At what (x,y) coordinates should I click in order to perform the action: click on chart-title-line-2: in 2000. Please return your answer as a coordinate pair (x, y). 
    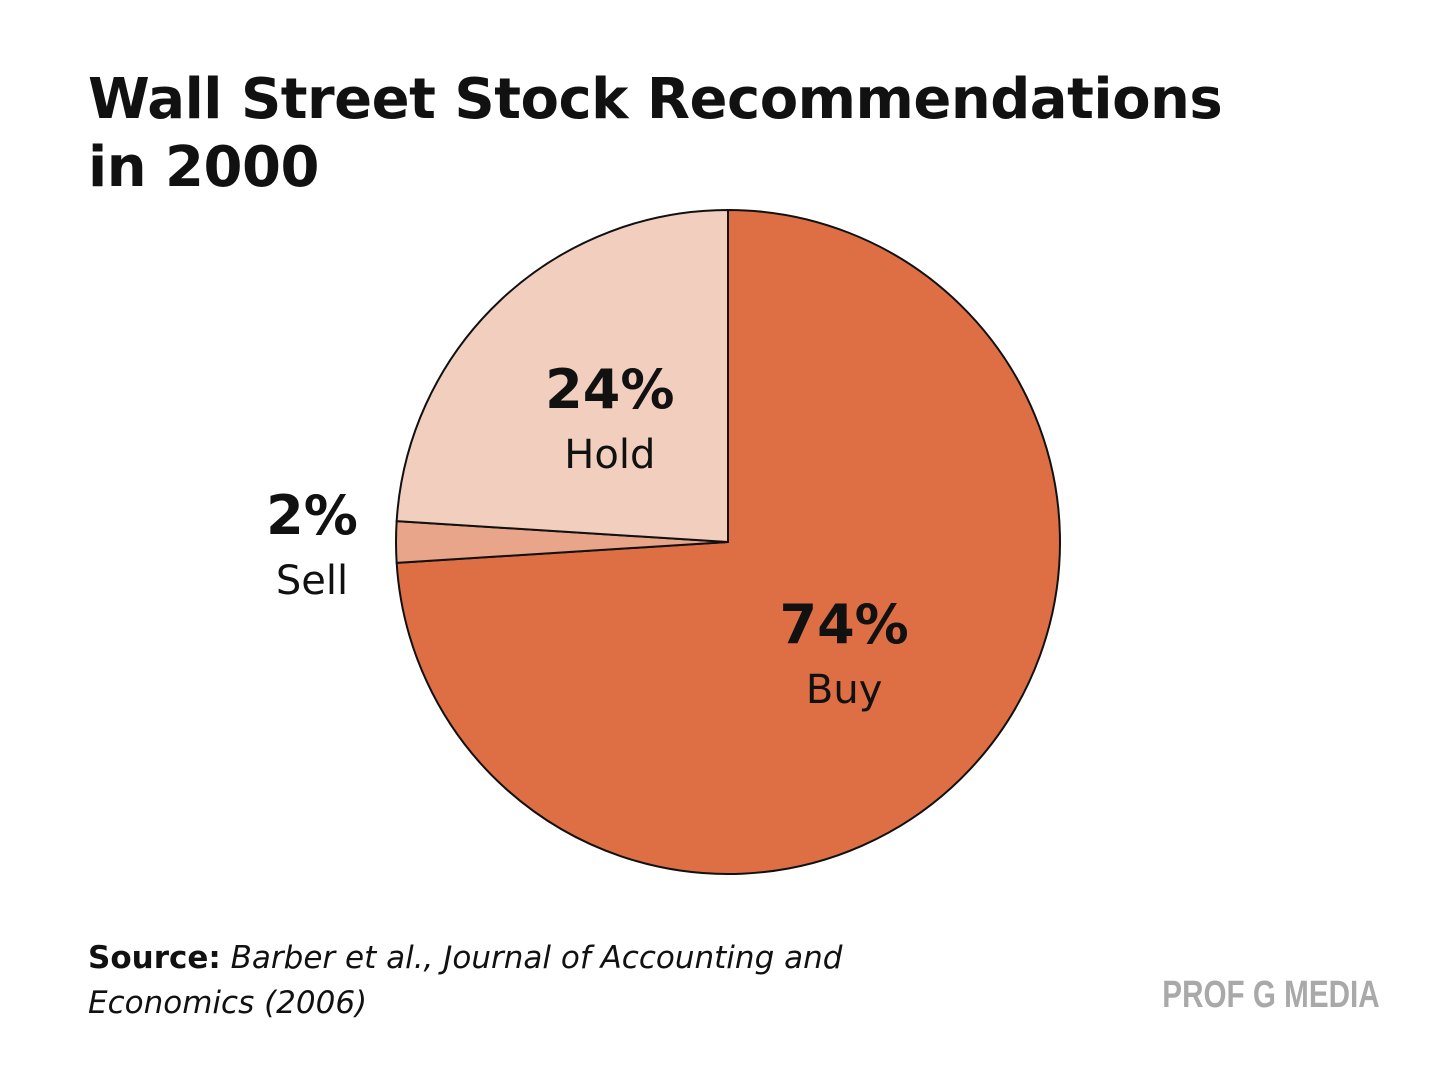
    Looking at the image, I should click on (203, 167).